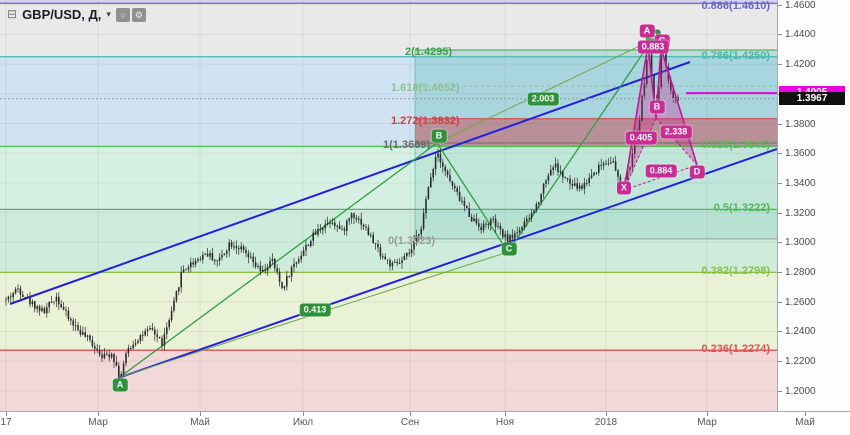 This screenshot has height=435, width=850. What do you see at coordinates (95, 14) in the screenshot?
I see `interval-label: Д,` at bounding box center [95, 14].